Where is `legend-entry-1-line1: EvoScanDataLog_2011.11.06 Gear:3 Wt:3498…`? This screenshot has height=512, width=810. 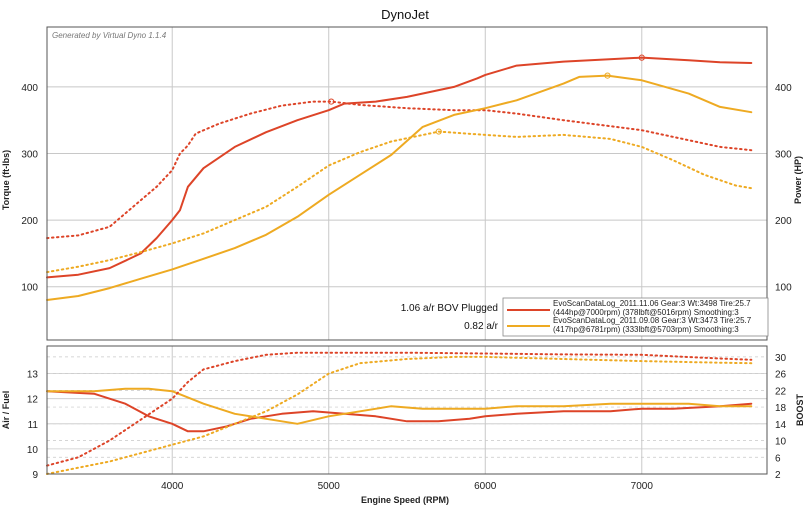 legend-entry-1-line1: EvoScanDataLog_2011.11.06 Gear:3 Wt:3498… is located at coordinates (652, 303).